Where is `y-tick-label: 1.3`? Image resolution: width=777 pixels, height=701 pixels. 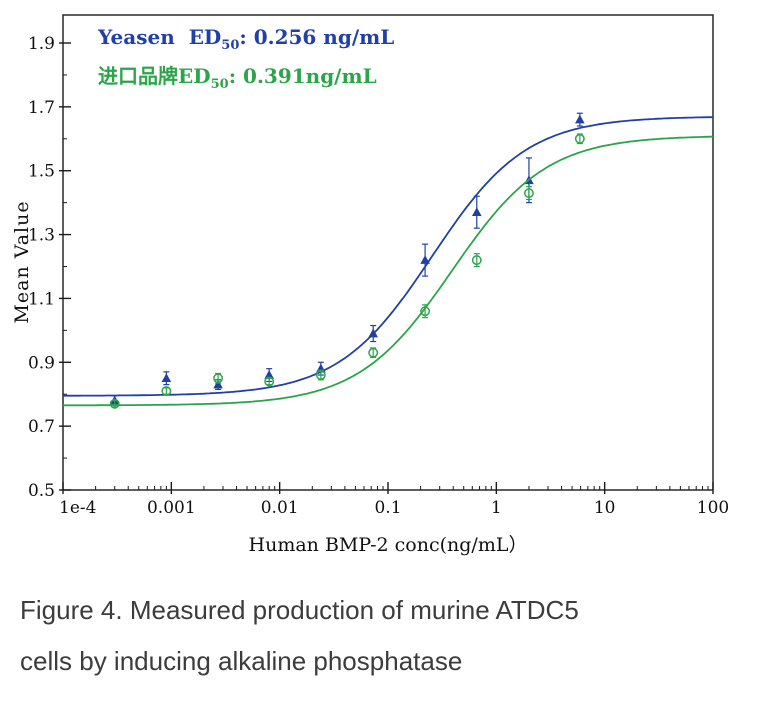
y-tick-label: 1.3 is located at coordinates (41, 236).